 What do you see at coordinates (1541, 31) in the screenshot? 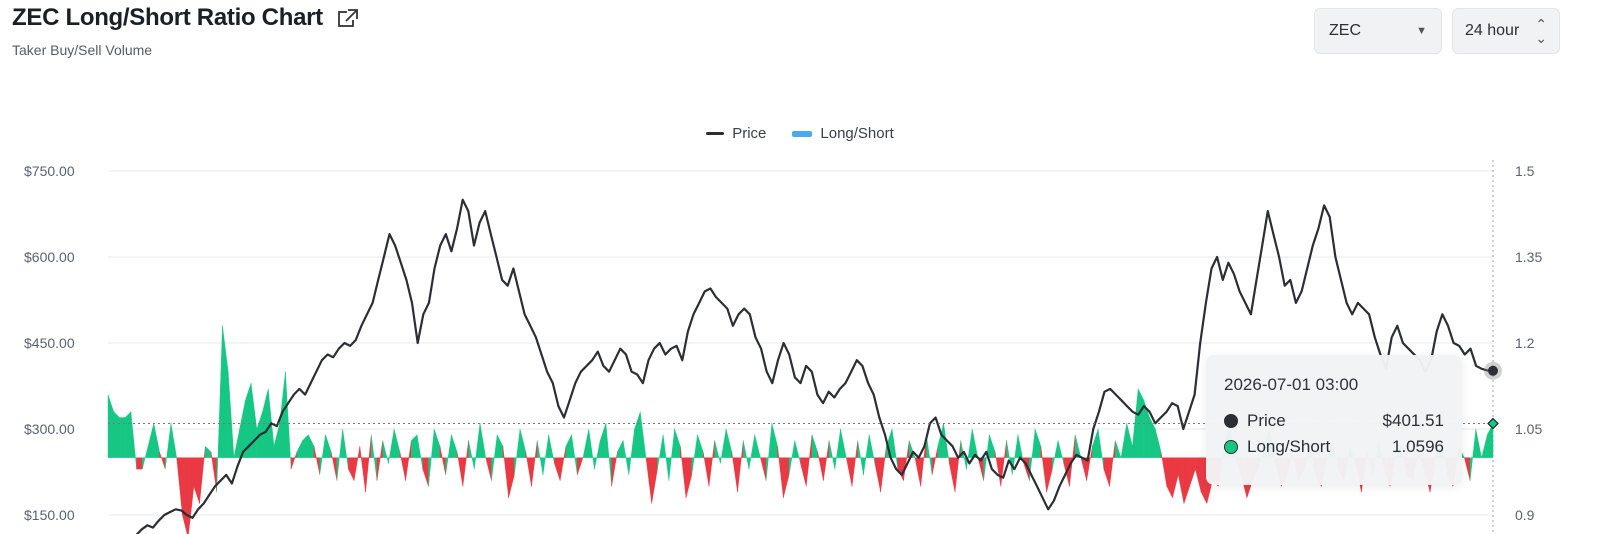
I see `sort-updown-icon: ⌃ ⌄` at bounding box center [1541, 31].